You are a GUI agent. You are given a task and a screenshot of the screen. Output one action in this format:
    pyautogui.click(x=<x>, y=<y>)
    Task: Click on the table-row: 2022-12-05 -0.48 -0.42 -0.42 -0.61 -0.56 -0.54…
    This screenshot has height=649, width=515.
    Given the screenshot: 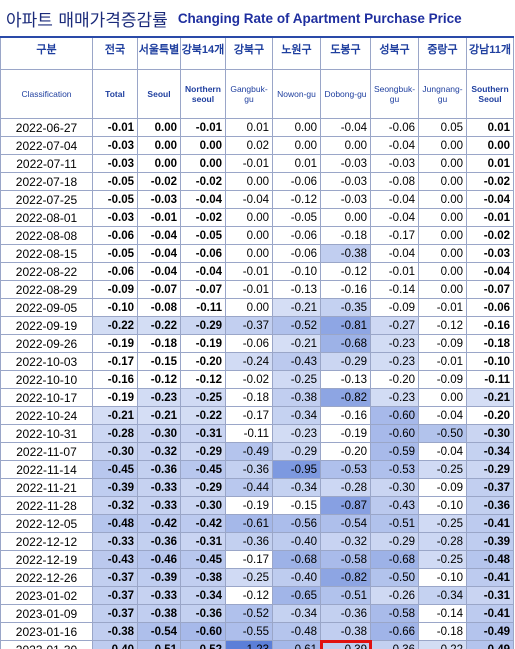 What is the action you would take?
    pyautogui.click(x=257, y=523)
    